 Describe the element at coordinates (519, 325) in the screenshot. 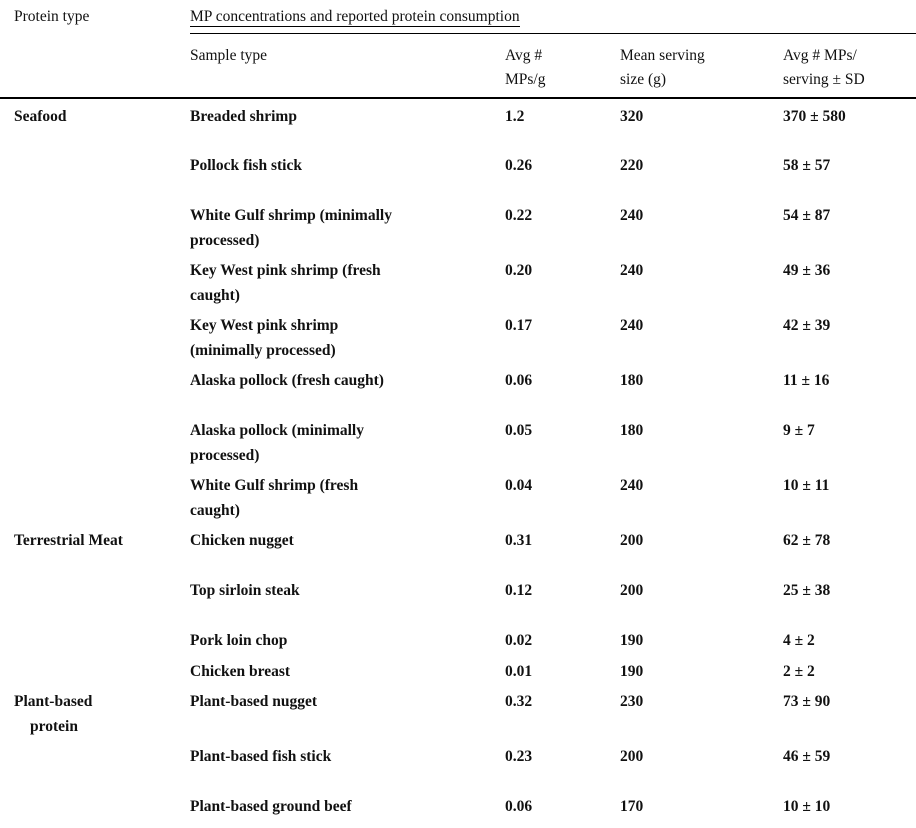

I see `avg-mps-per-g-cell: 0.17` at that location.